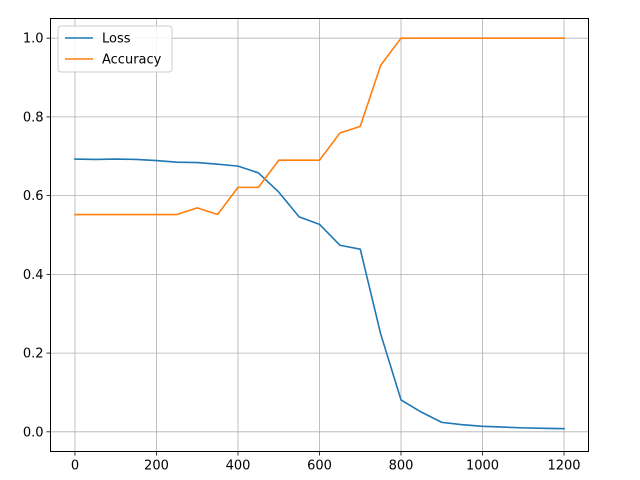  Describe the element at coordinates (75, 466) in the screenshot. I see `x-tick-label: 0` at that location.